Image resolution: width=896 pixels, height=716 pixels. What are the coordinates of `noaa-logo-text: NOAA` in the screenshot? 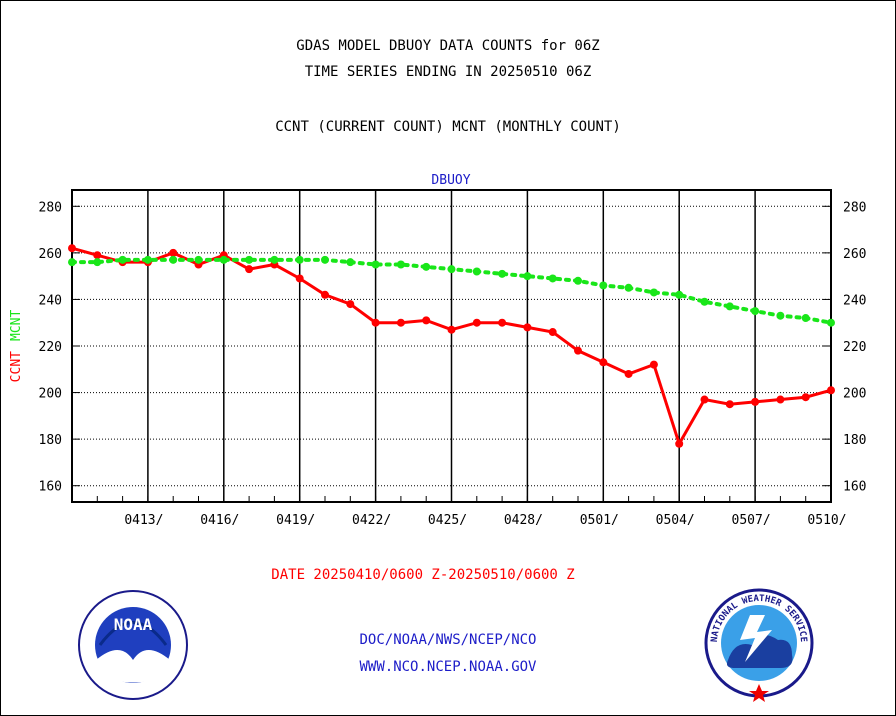 It's located at (133, 624).